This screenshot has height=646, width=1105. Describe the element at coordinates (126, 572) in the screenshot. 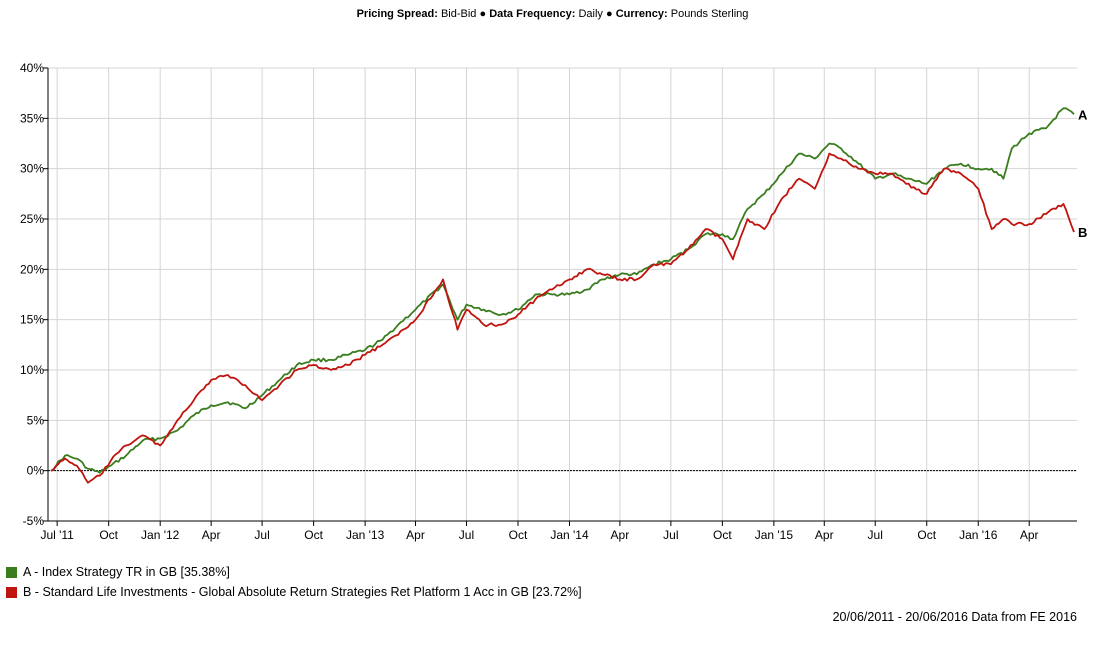

I see `legend-label-a: A - Index Strategy TR in GB [35.38%]` at that location.